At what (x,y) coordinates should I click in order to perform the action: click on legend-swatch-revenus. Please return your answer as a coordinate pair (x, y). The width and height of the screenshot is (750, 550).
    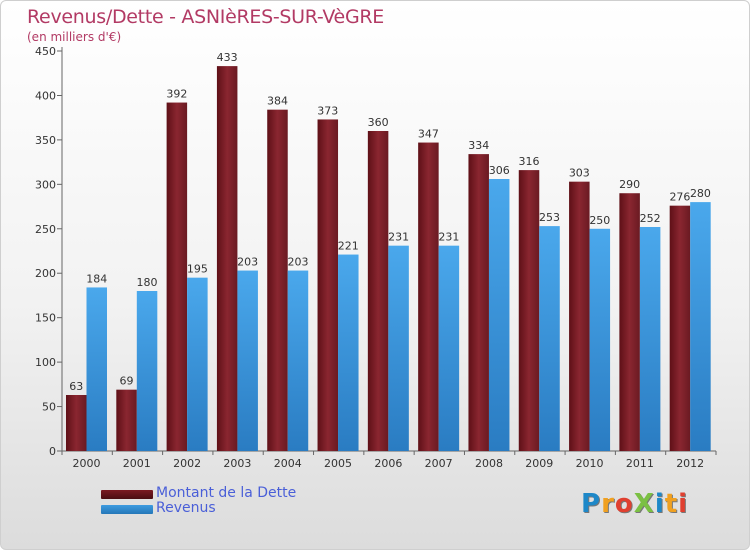
    Looking at the image, I should click on (127, 509).